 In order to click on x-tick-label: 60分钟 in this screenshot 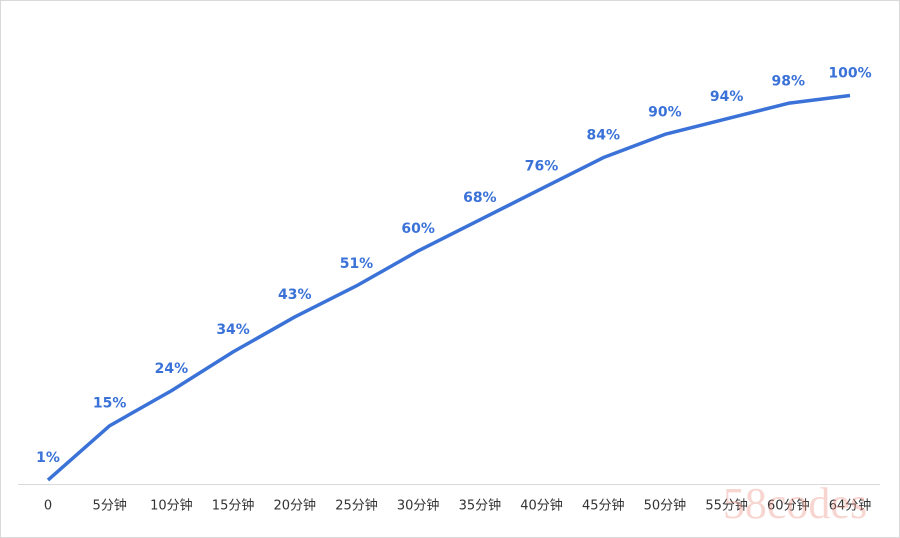, I will do `click(788, 506)`.